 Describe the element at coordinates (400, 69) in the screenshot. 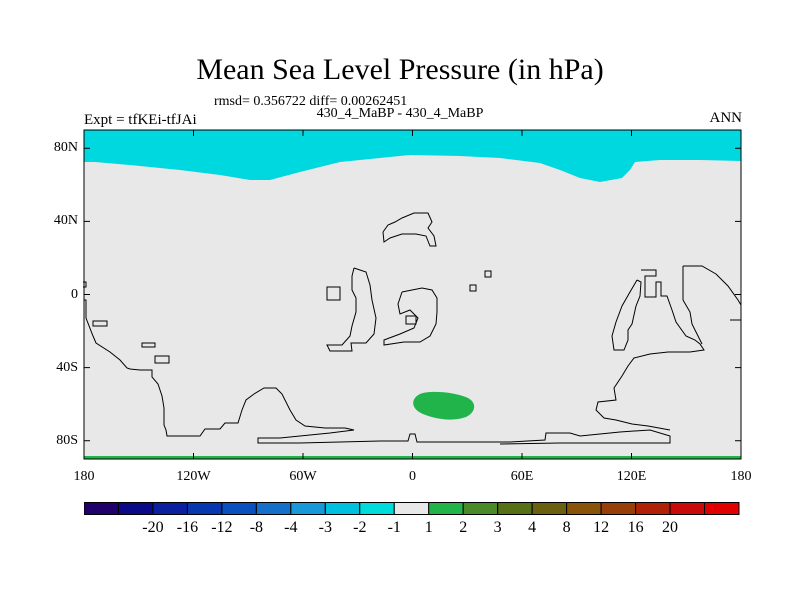

I see `chart-title: Mean Sea Level Pressure (in hPa)` at that location.